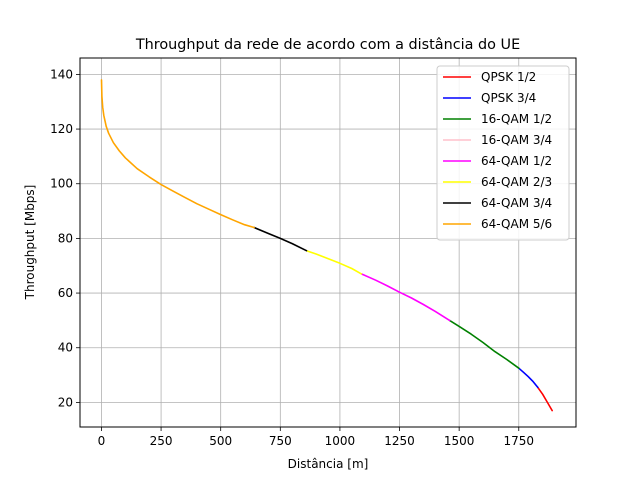 Image resolution: width=640 pixels, height=480 pixels. What do you see at coordinates (30, 243) in the screenshot?
I see `y-axis-label: Throughput [Mbps]` at bounding box center [30, 243].